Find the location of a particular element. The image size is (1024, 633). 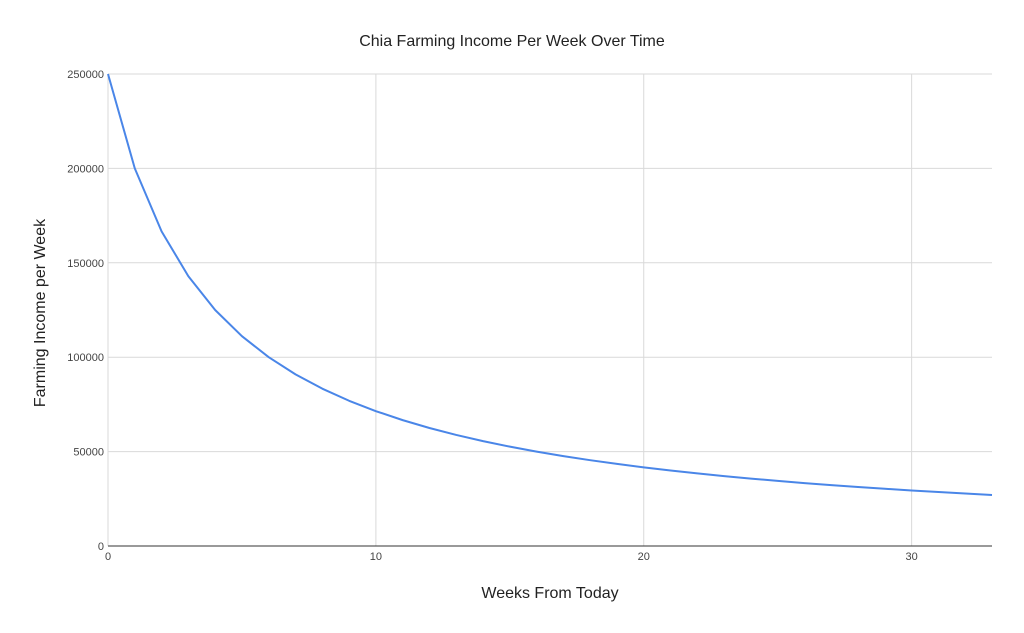

y-axis-ticks: 0 50000 100000 150000 200000 250000 is located at coordinates (85, 311).